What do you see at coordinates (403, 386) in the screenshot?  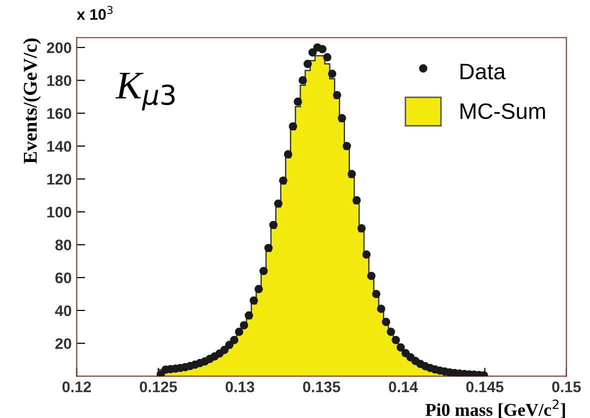 I see `x-tick-label: 0.14` at bounding box center [403, 386].